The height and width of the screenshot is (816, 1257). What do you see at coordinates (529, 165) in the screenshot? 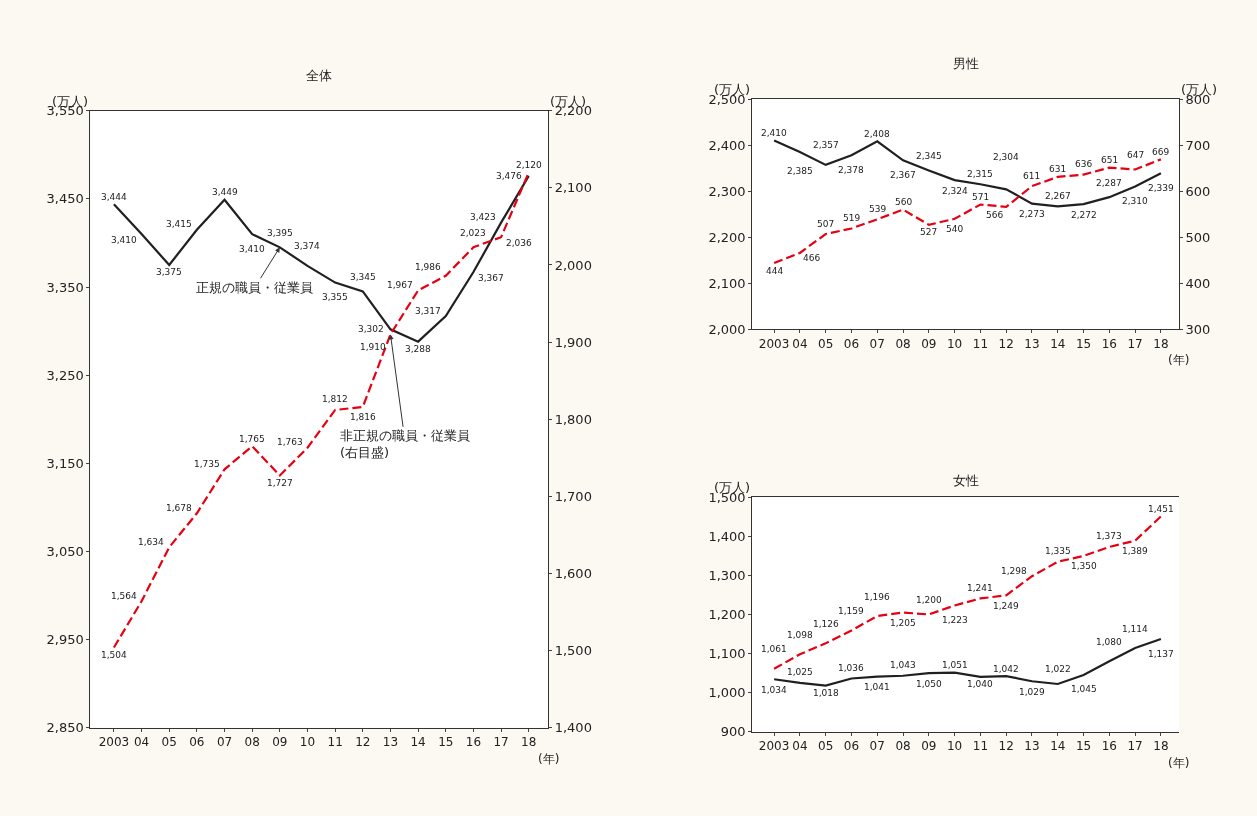
I see `data-label: 2,120` at bounding box center [529, 165].